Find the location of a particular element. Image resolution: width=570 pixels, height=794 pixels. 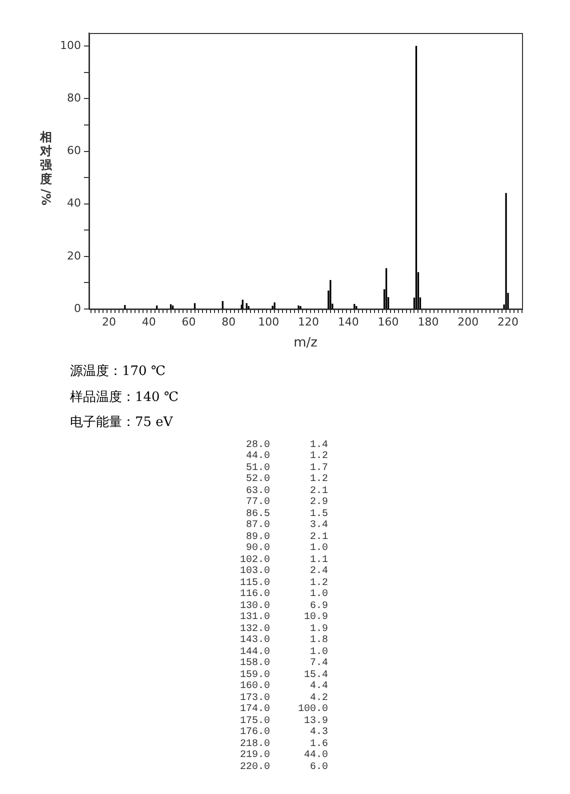

text: 218.0 is located at coordinates (254, 744).